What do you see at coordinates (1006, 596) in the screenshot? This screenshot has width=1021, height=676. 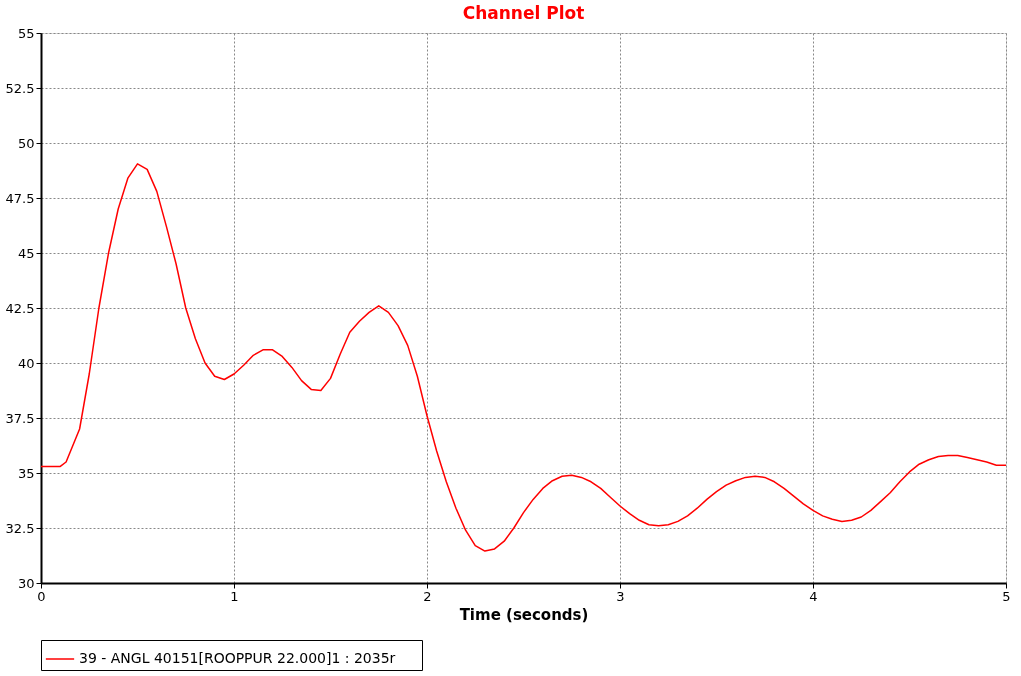 I see `x-tick-label: 5` at bounding box center [1006, 596].